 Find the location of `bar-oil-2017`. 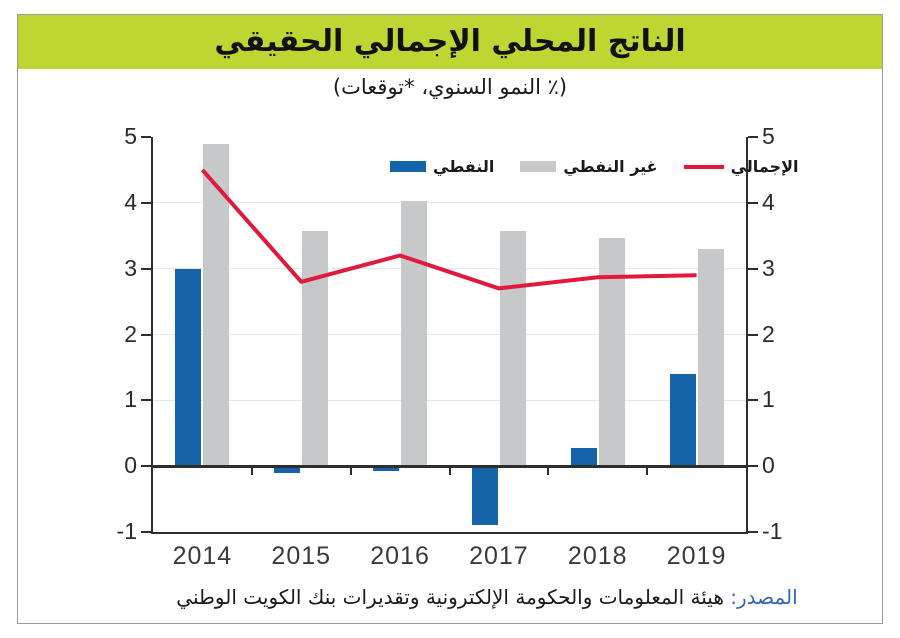

bar-oil-2017 is located at coordinates (484, 496).